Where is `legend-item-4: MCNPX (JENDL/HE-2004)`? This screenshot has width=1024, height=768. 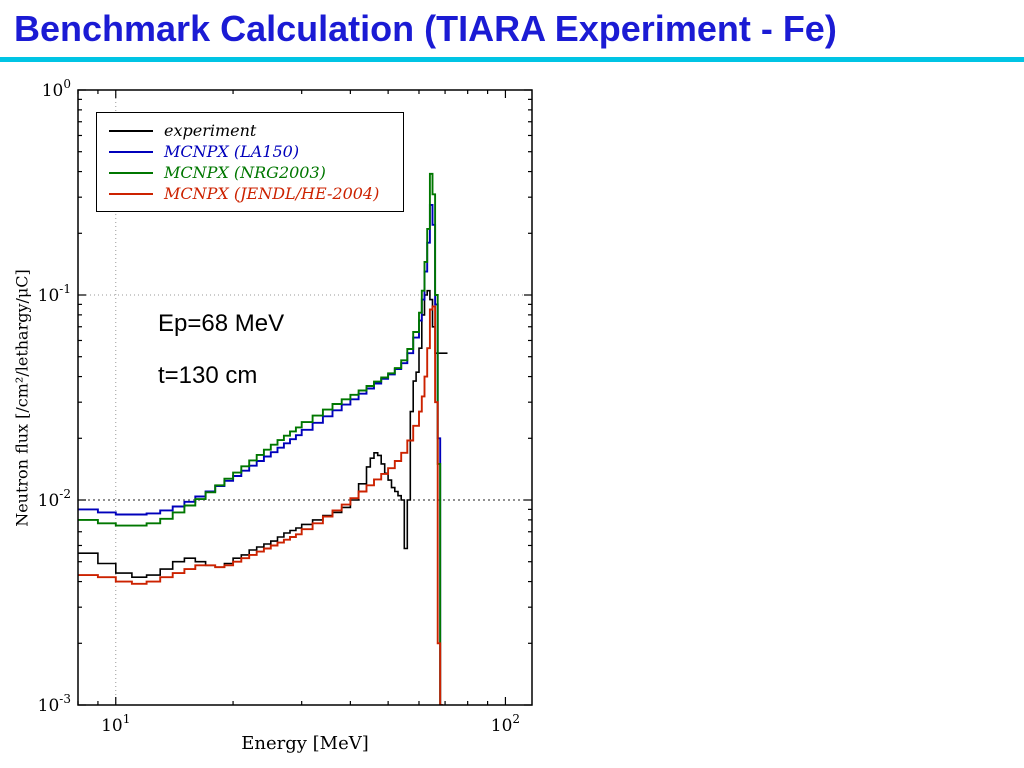
legend-item-4: MCNPX (JENDL/HE-2004) is located at coordinates (250, 193).